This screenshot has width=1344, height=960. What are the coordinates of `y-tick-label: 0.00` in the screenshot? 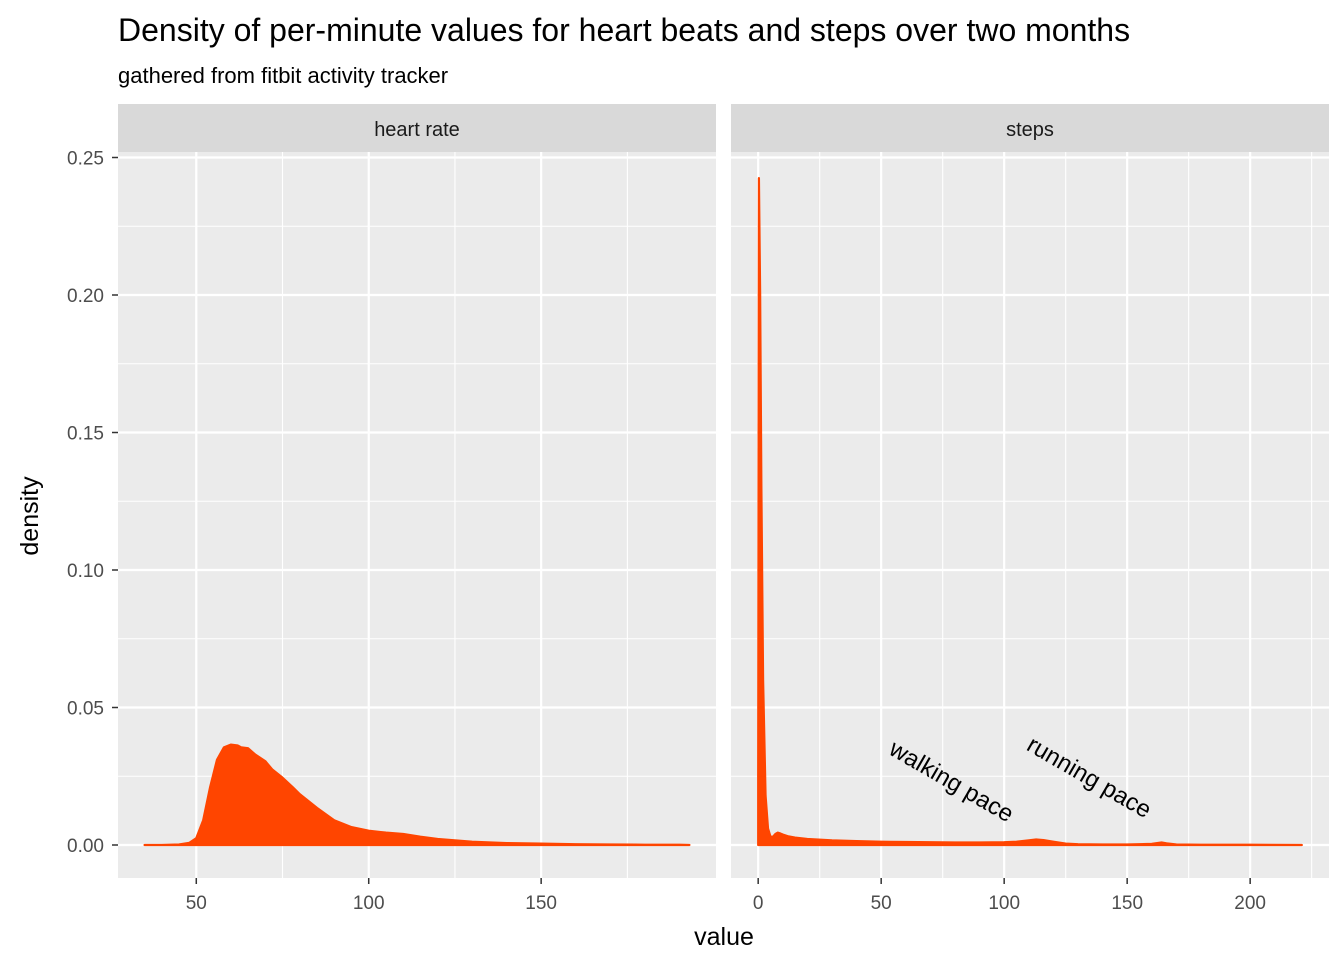 It's located at (85, 846).